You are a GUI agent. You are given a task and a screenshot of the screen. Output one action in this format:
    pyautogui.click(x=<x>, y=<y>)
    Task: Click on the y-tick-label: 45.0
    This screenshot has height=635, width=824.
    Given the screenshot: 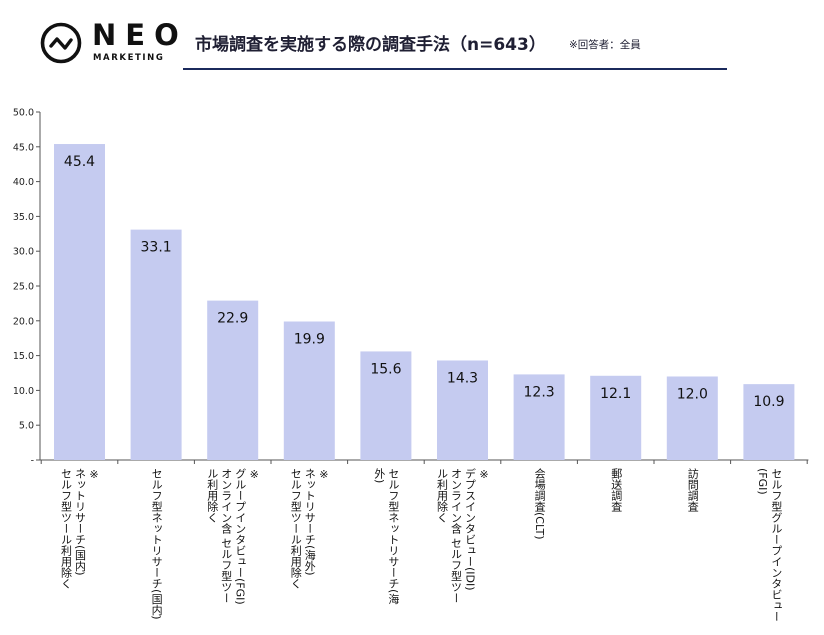 What is the action you would take?
    pyautogui.click(x=23, y=147)
    